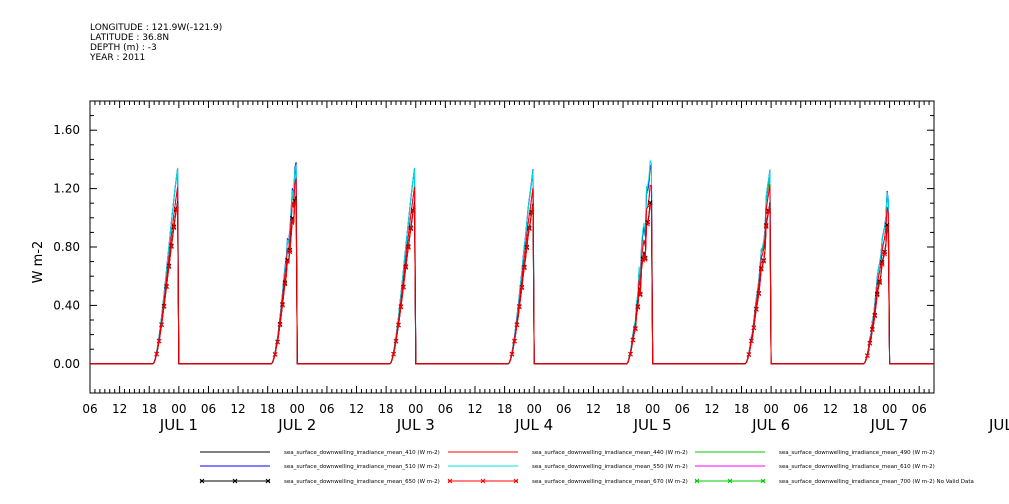 The height and width of the screenshot is (504, 1009). What do you see at coordinates (129, 38) in the screenshot?
I see `header-latitude: LATITUDE : 36.8N` at bounding box center [129, 38].